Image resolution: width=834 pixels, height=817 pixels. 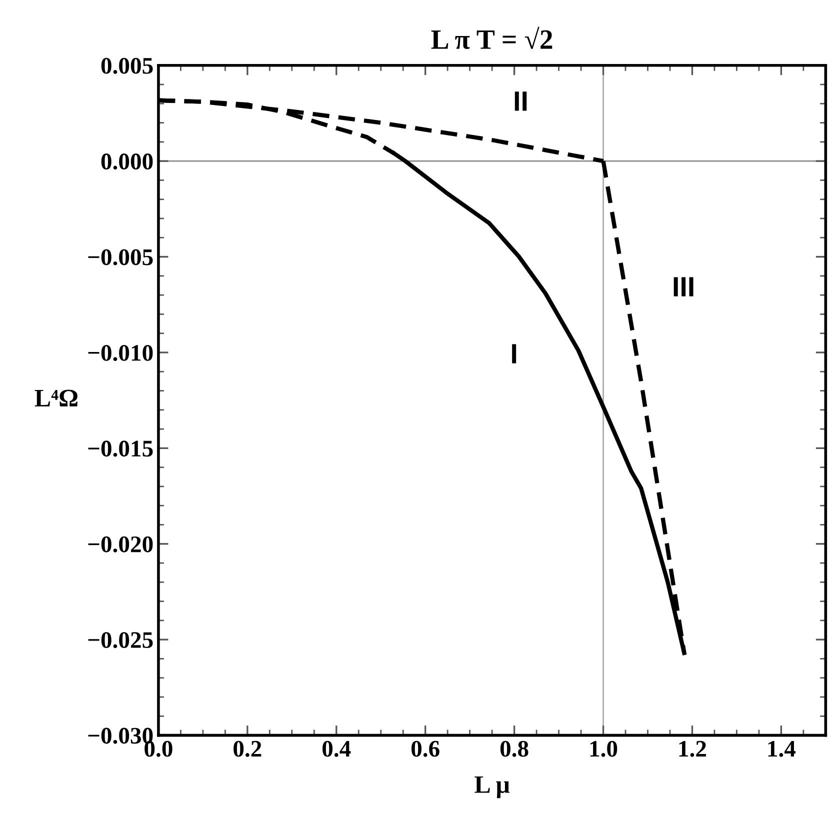 What do you see at coordinates (120, 448) in the screenshot?
I see `y-tick-label: −0.015` at bounding box center [120, 448].